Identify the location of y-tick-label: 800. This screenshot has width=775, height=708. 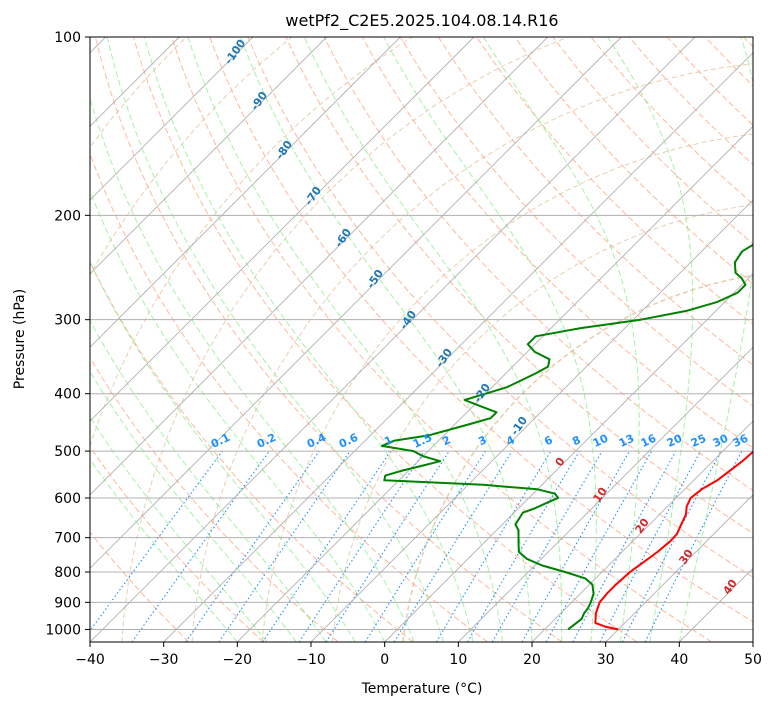
(67, 573).